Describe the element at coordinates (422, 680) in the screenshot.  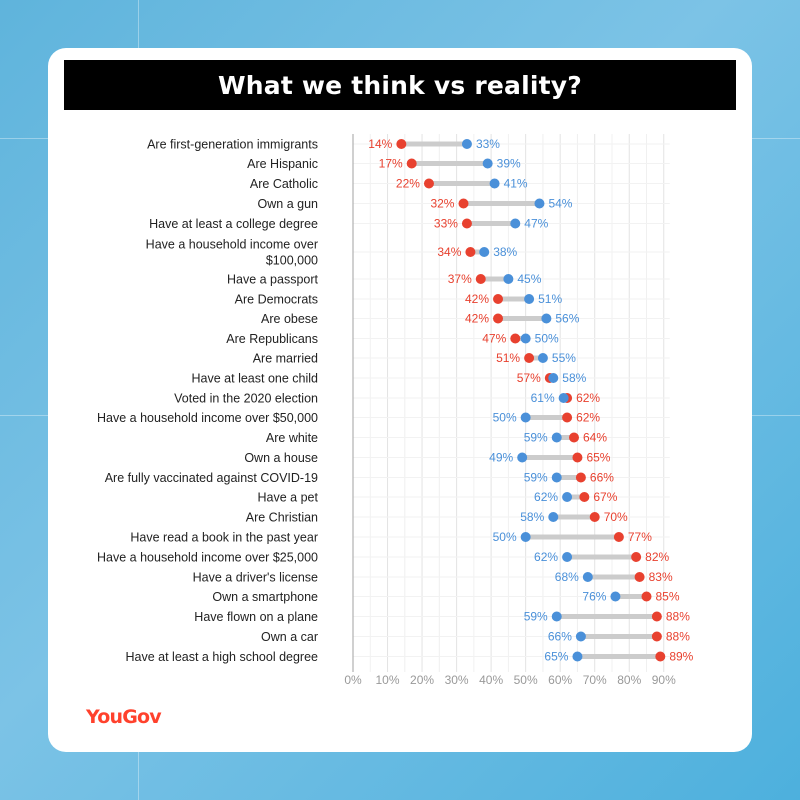
I see `x-tick-label: 20%` at that location.